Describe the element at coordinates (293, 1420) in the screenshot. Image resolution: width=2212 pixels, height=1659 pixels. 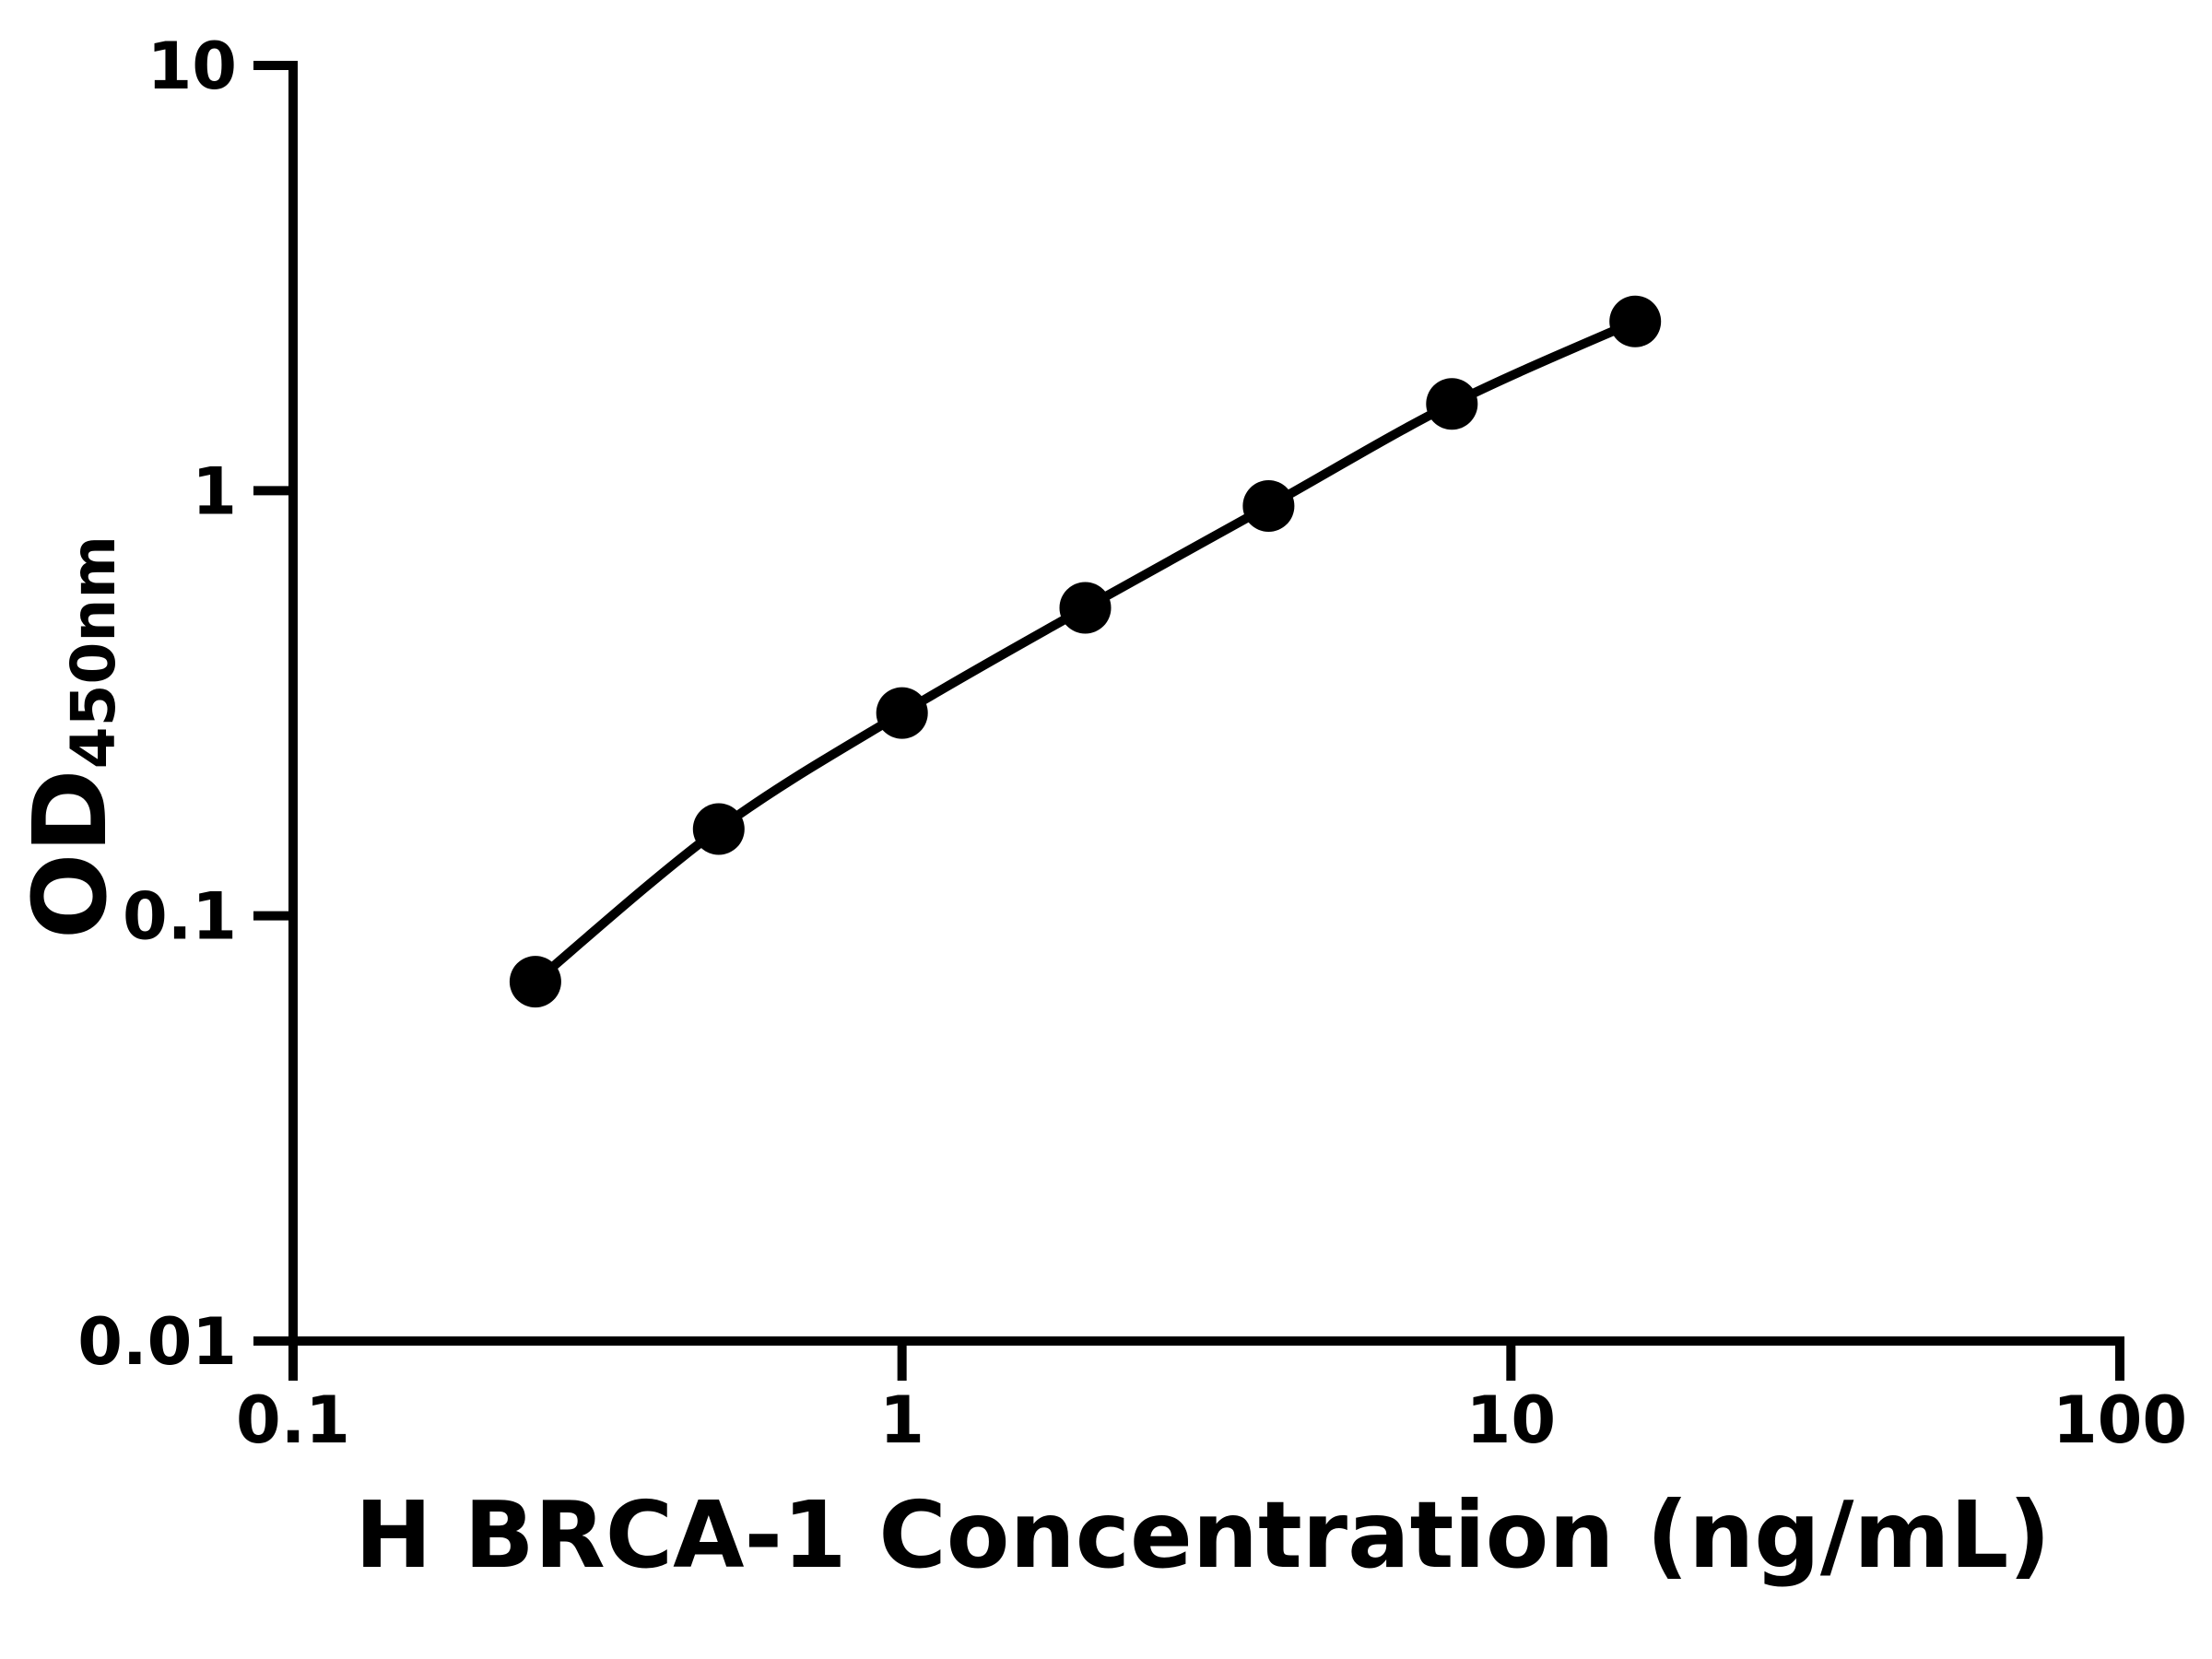
I see `x-axis-tick-label: 0.1` at that location.